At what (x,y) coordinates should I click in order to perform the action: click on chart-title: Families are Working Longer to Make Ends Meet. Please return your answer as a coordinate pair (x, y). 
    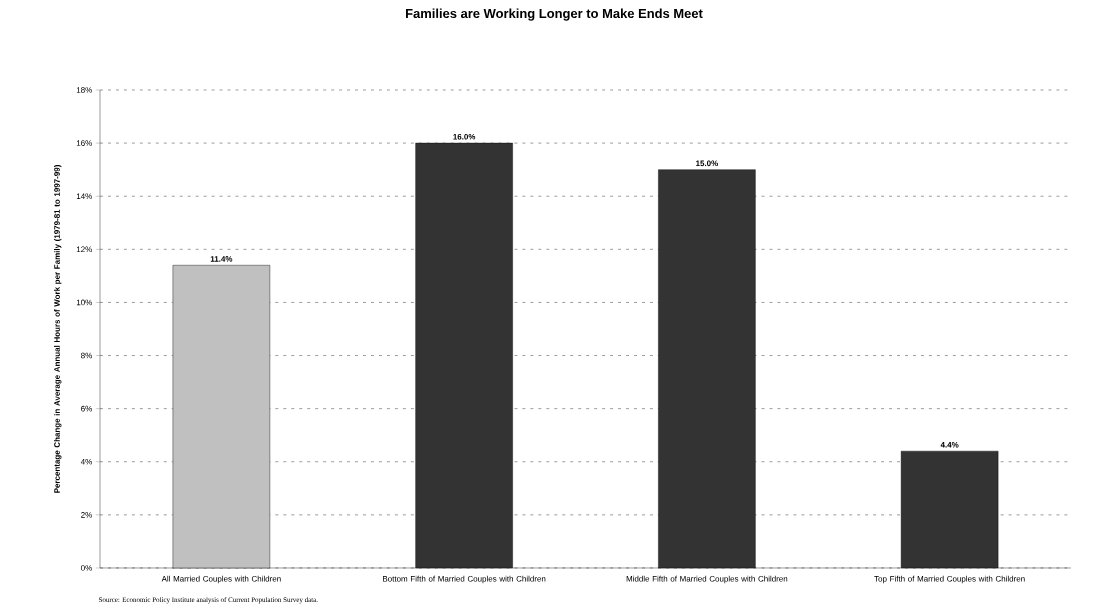
    Looking at the image, I should click on (554, 14).